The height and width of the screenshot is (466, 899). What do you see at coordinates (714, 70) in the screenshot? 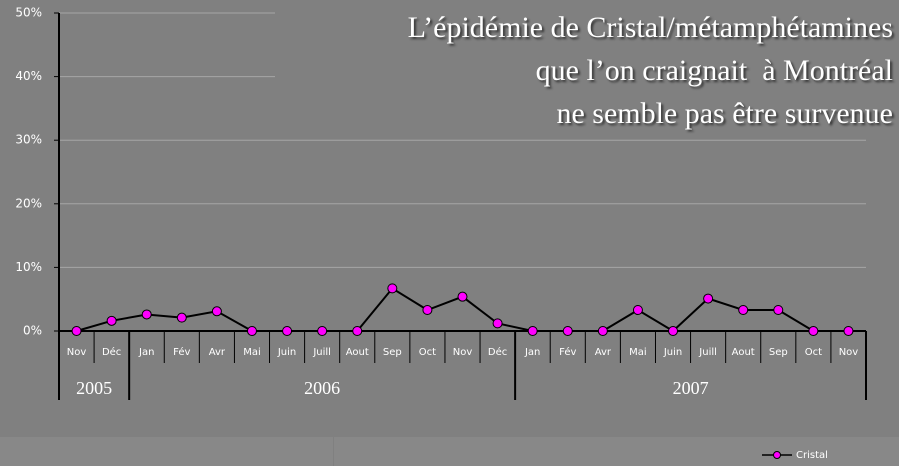
I see `chart-title: que l’on craignait à Montréal` at bounding box center [714, 70].